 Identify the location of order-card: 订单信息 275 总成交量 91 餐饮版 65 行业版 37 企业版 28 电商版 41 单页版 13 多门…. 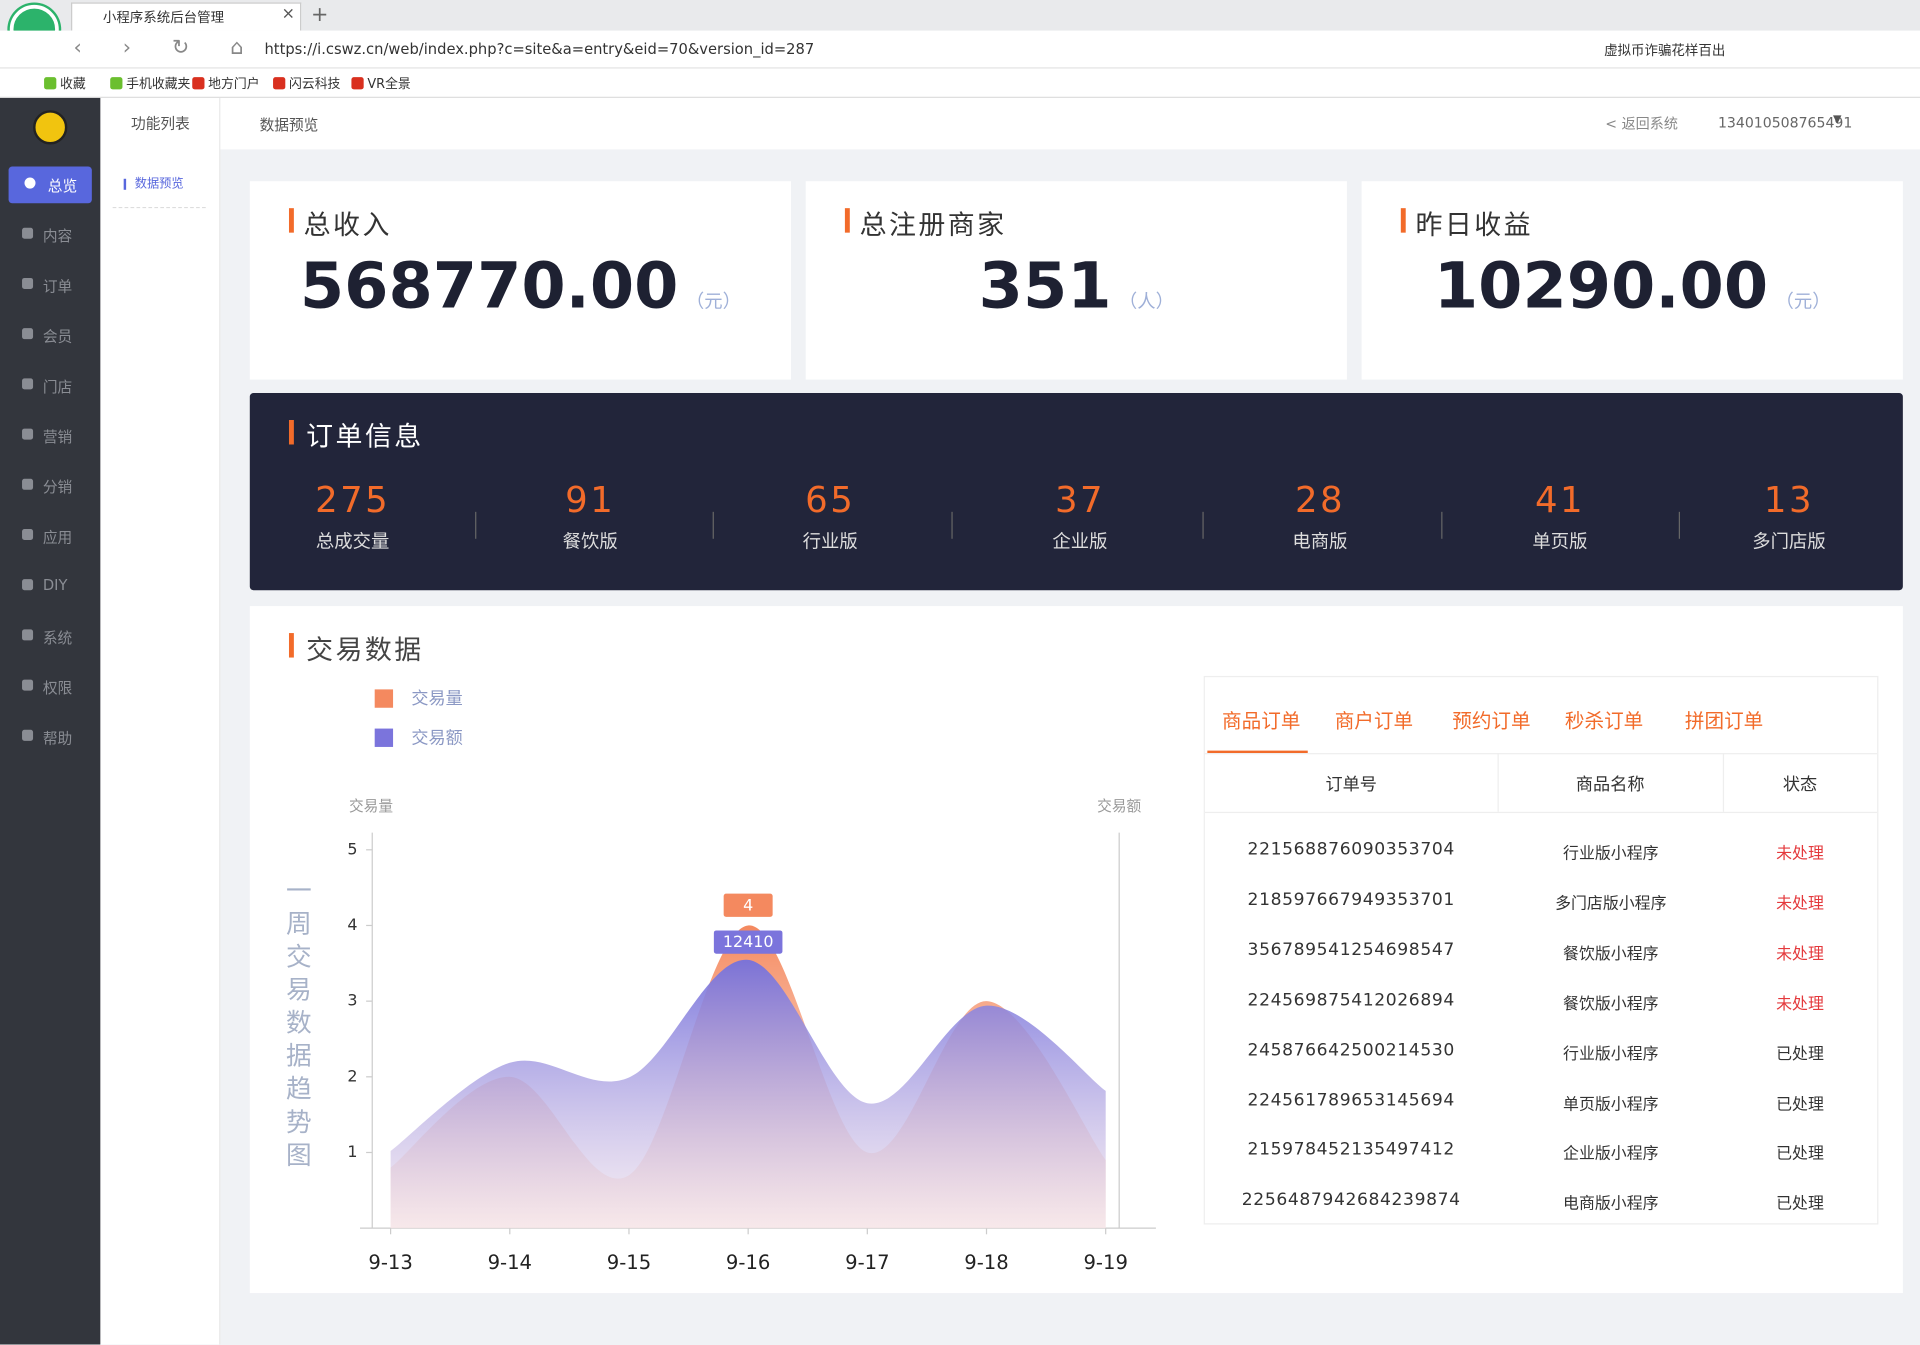
(1076, 492).